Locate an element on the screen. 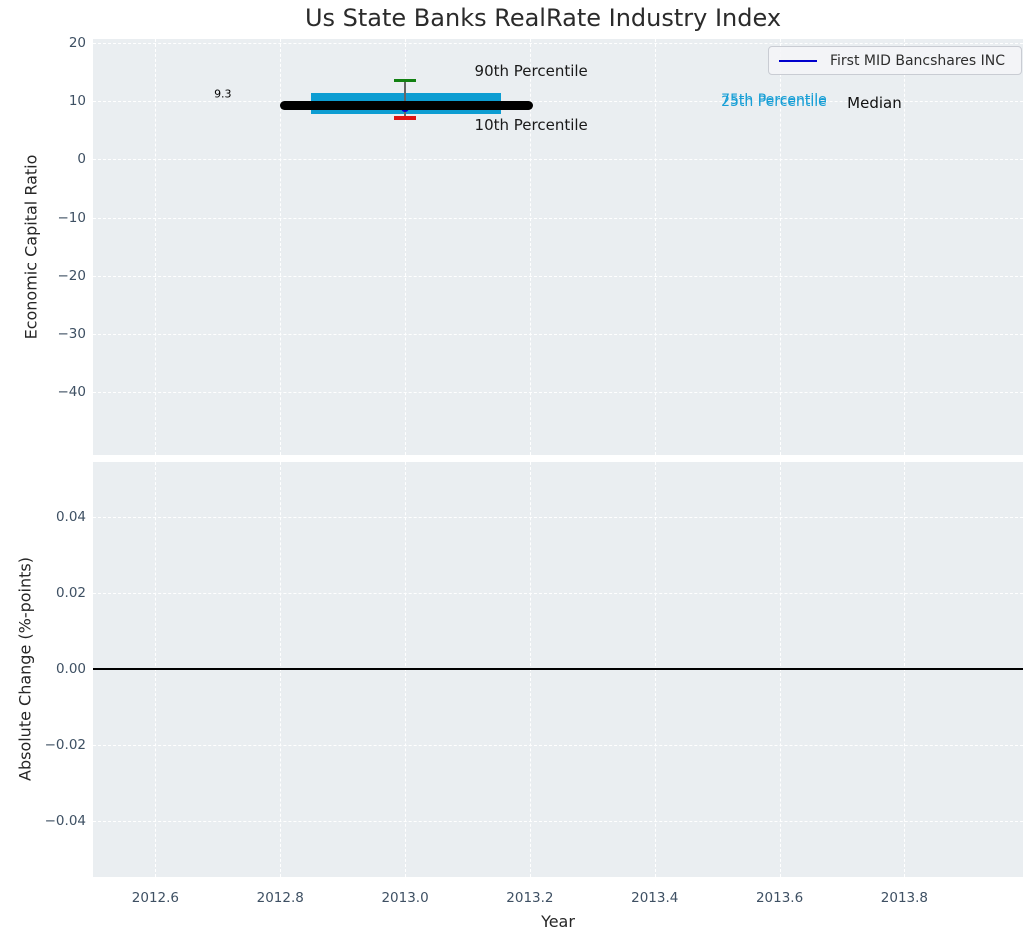 This screenshot has height=942, width=1034. boxplot-median-line is located at coordinates (407, 105).